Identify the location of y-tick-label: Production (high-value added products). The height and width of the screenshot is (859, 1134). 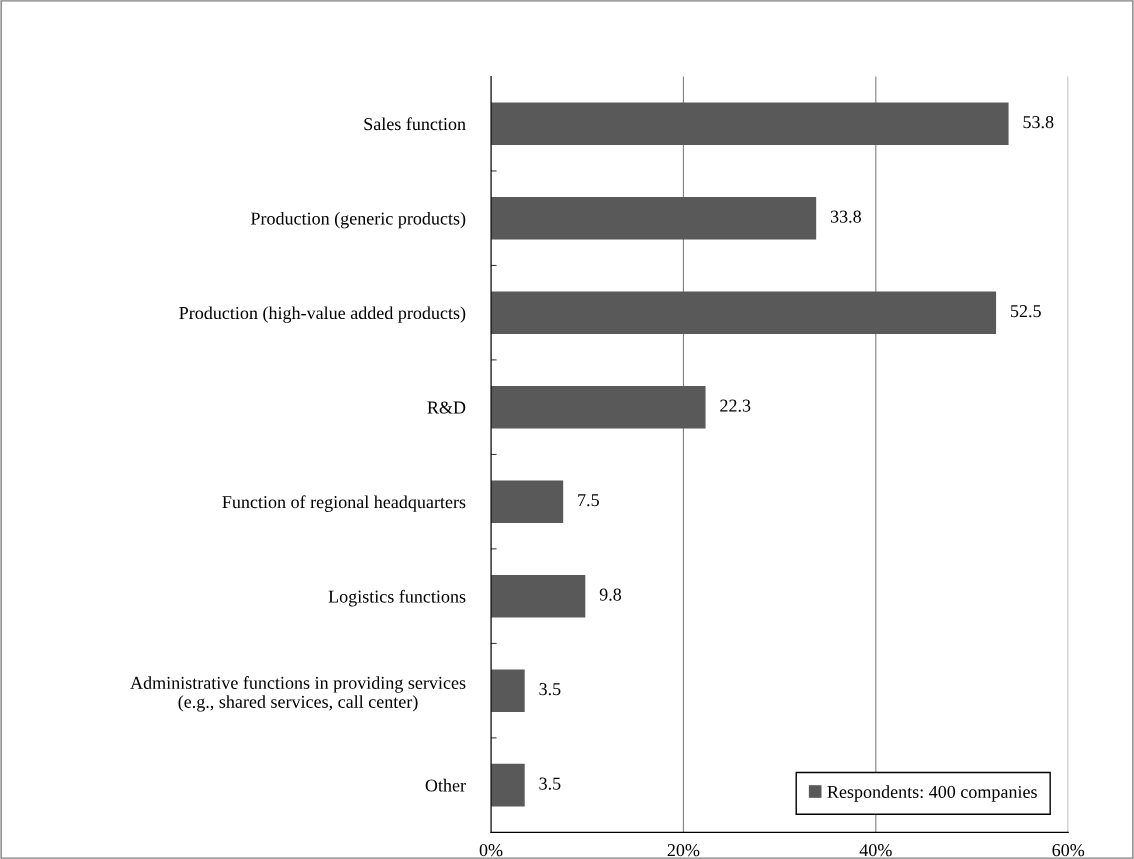
(322, 314).